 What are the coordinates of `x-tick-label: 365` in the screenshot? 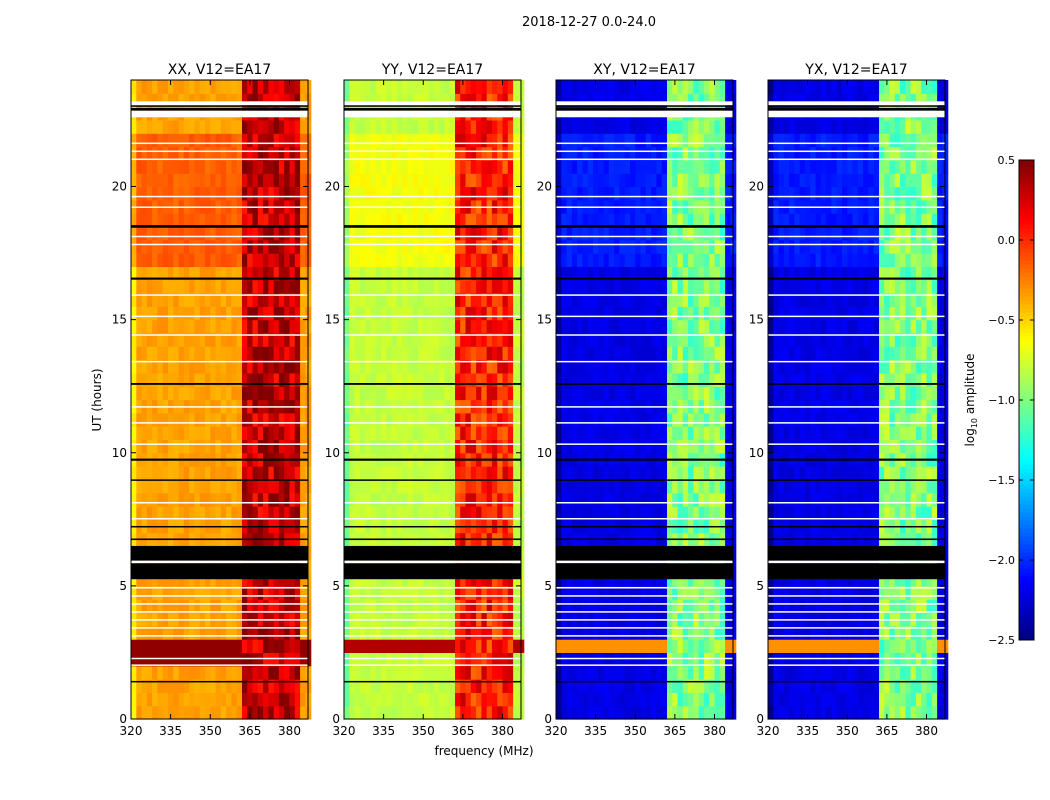 It's located at (249, 731).